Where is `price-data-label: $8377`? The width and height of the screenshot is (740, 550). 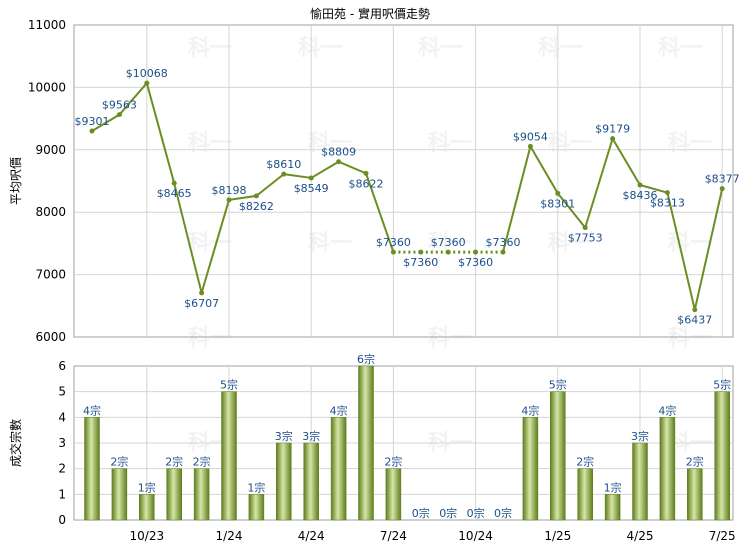
price-data-label: $8377 is located at coordinates (722, 179).